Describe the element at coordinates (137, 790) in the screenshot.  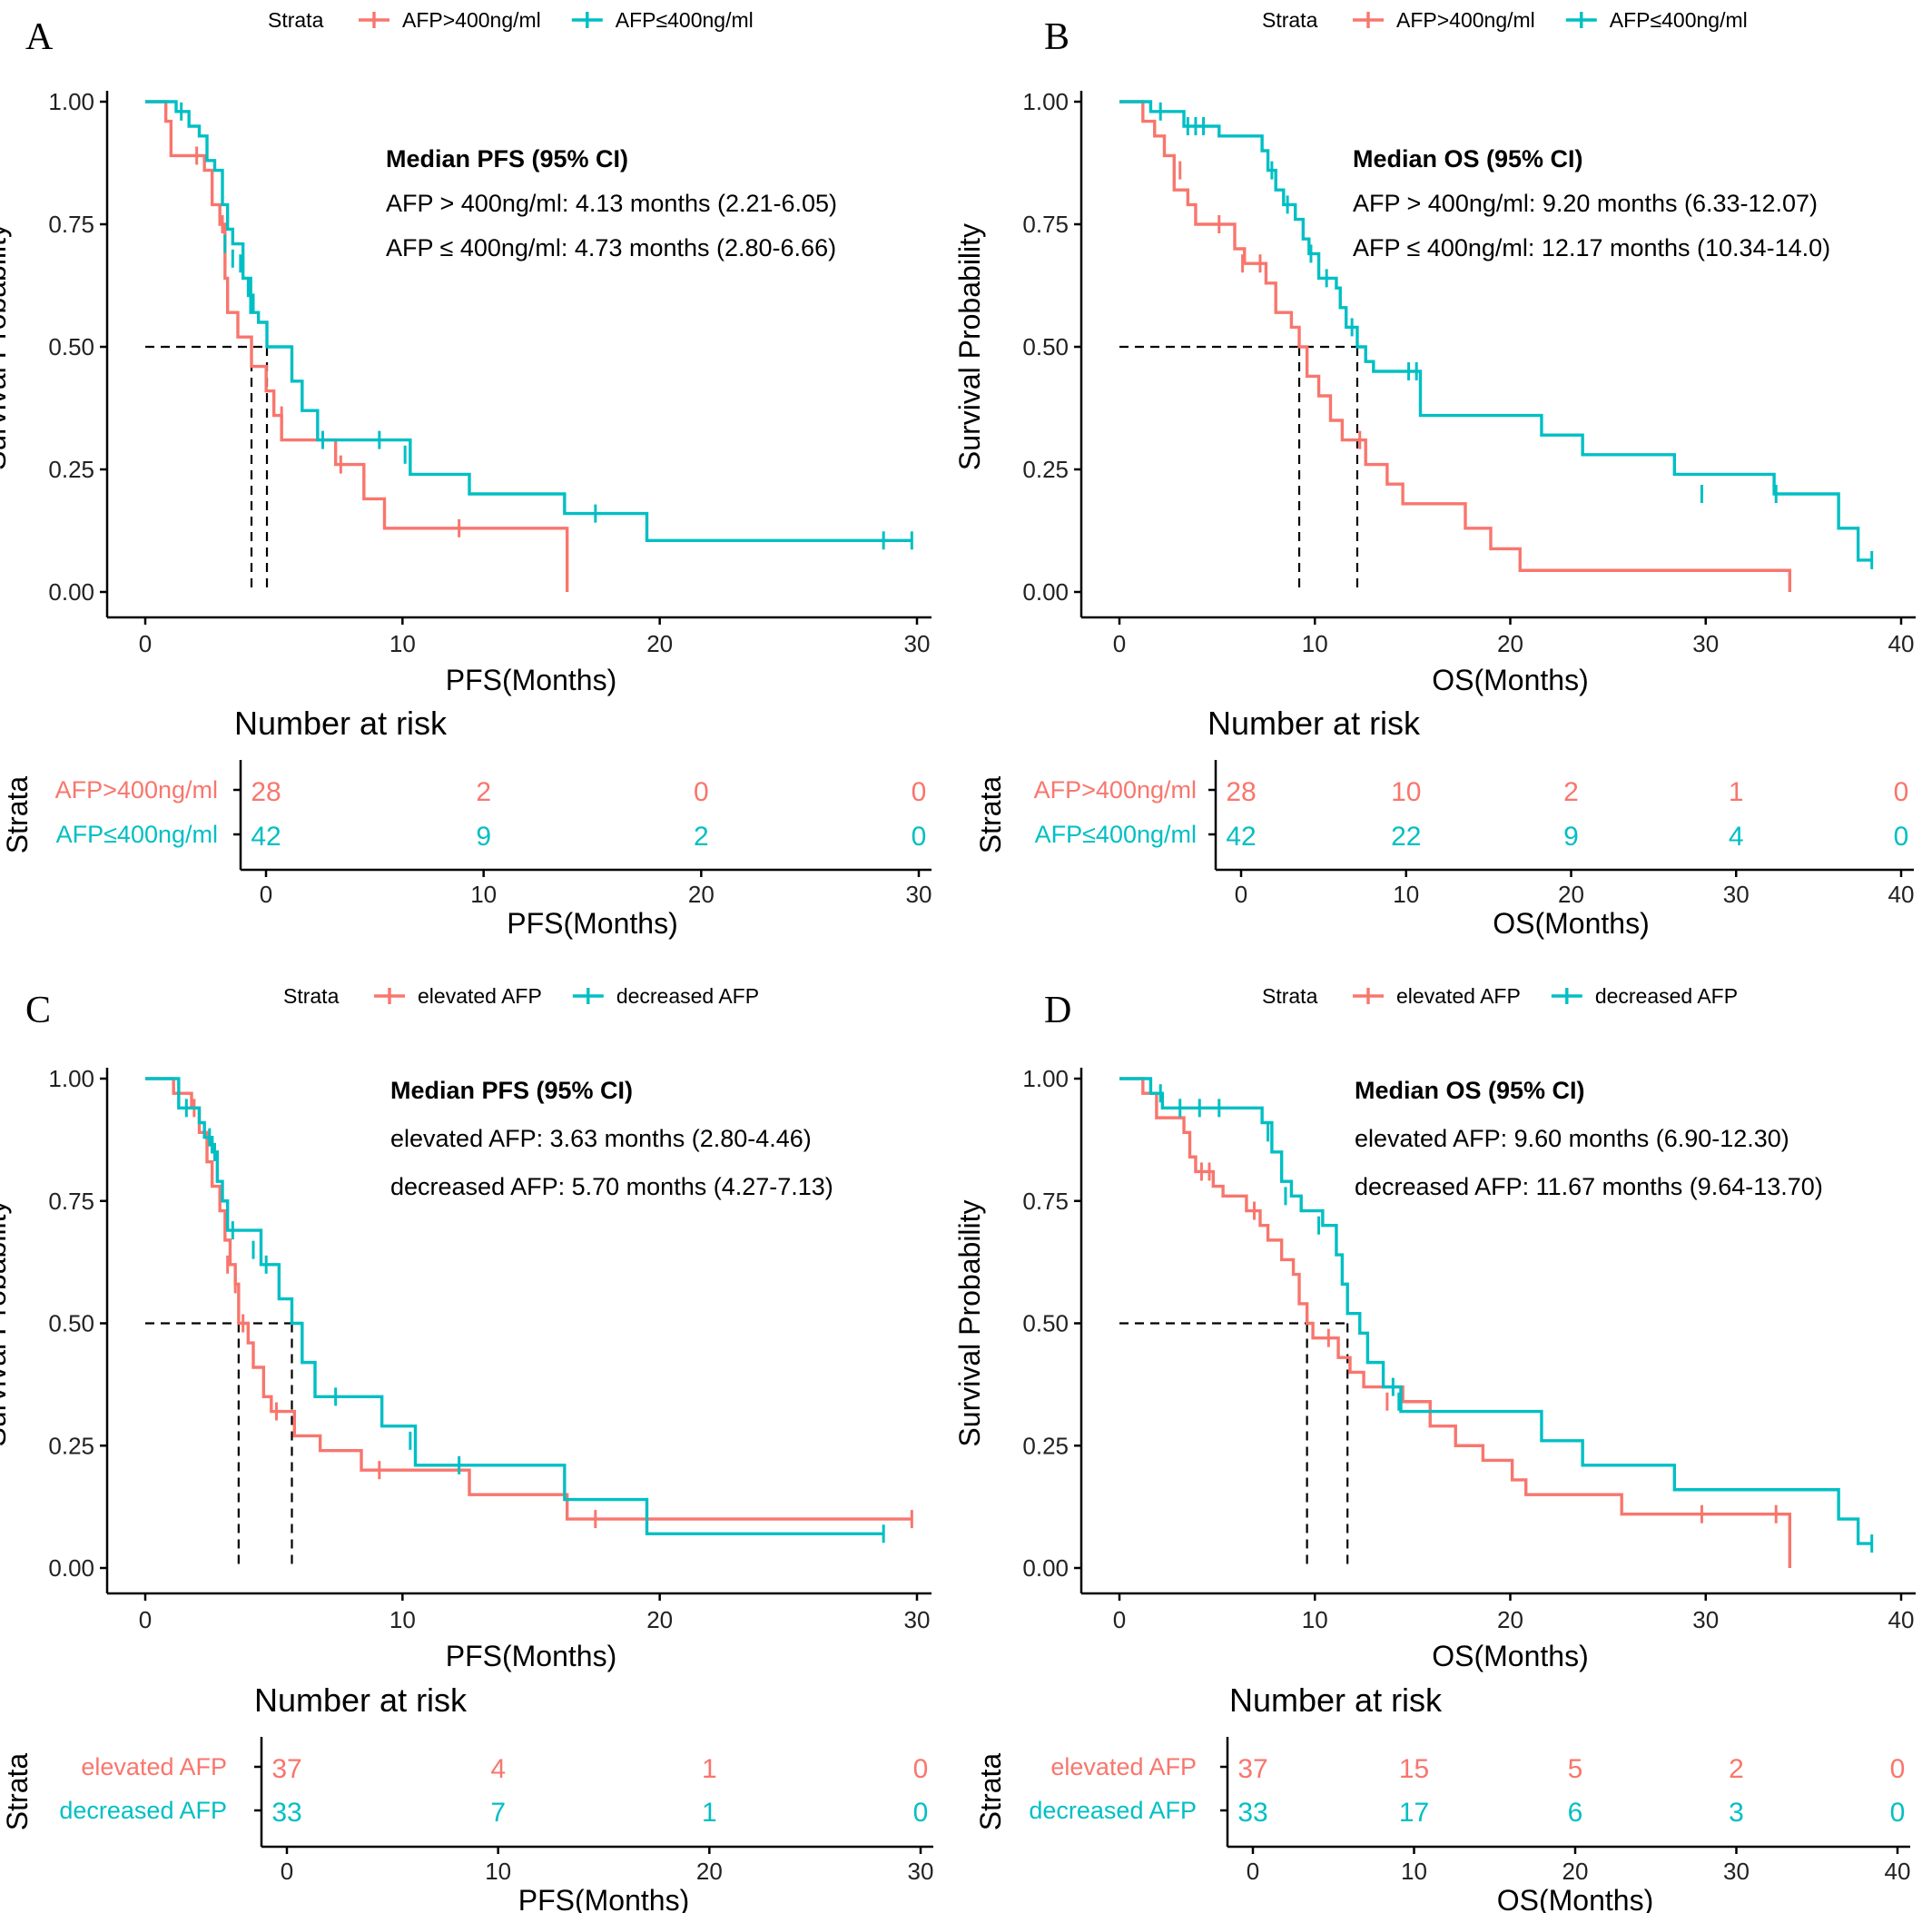
I see `risk-strata-label: AFP>400ng/ml` at that location.